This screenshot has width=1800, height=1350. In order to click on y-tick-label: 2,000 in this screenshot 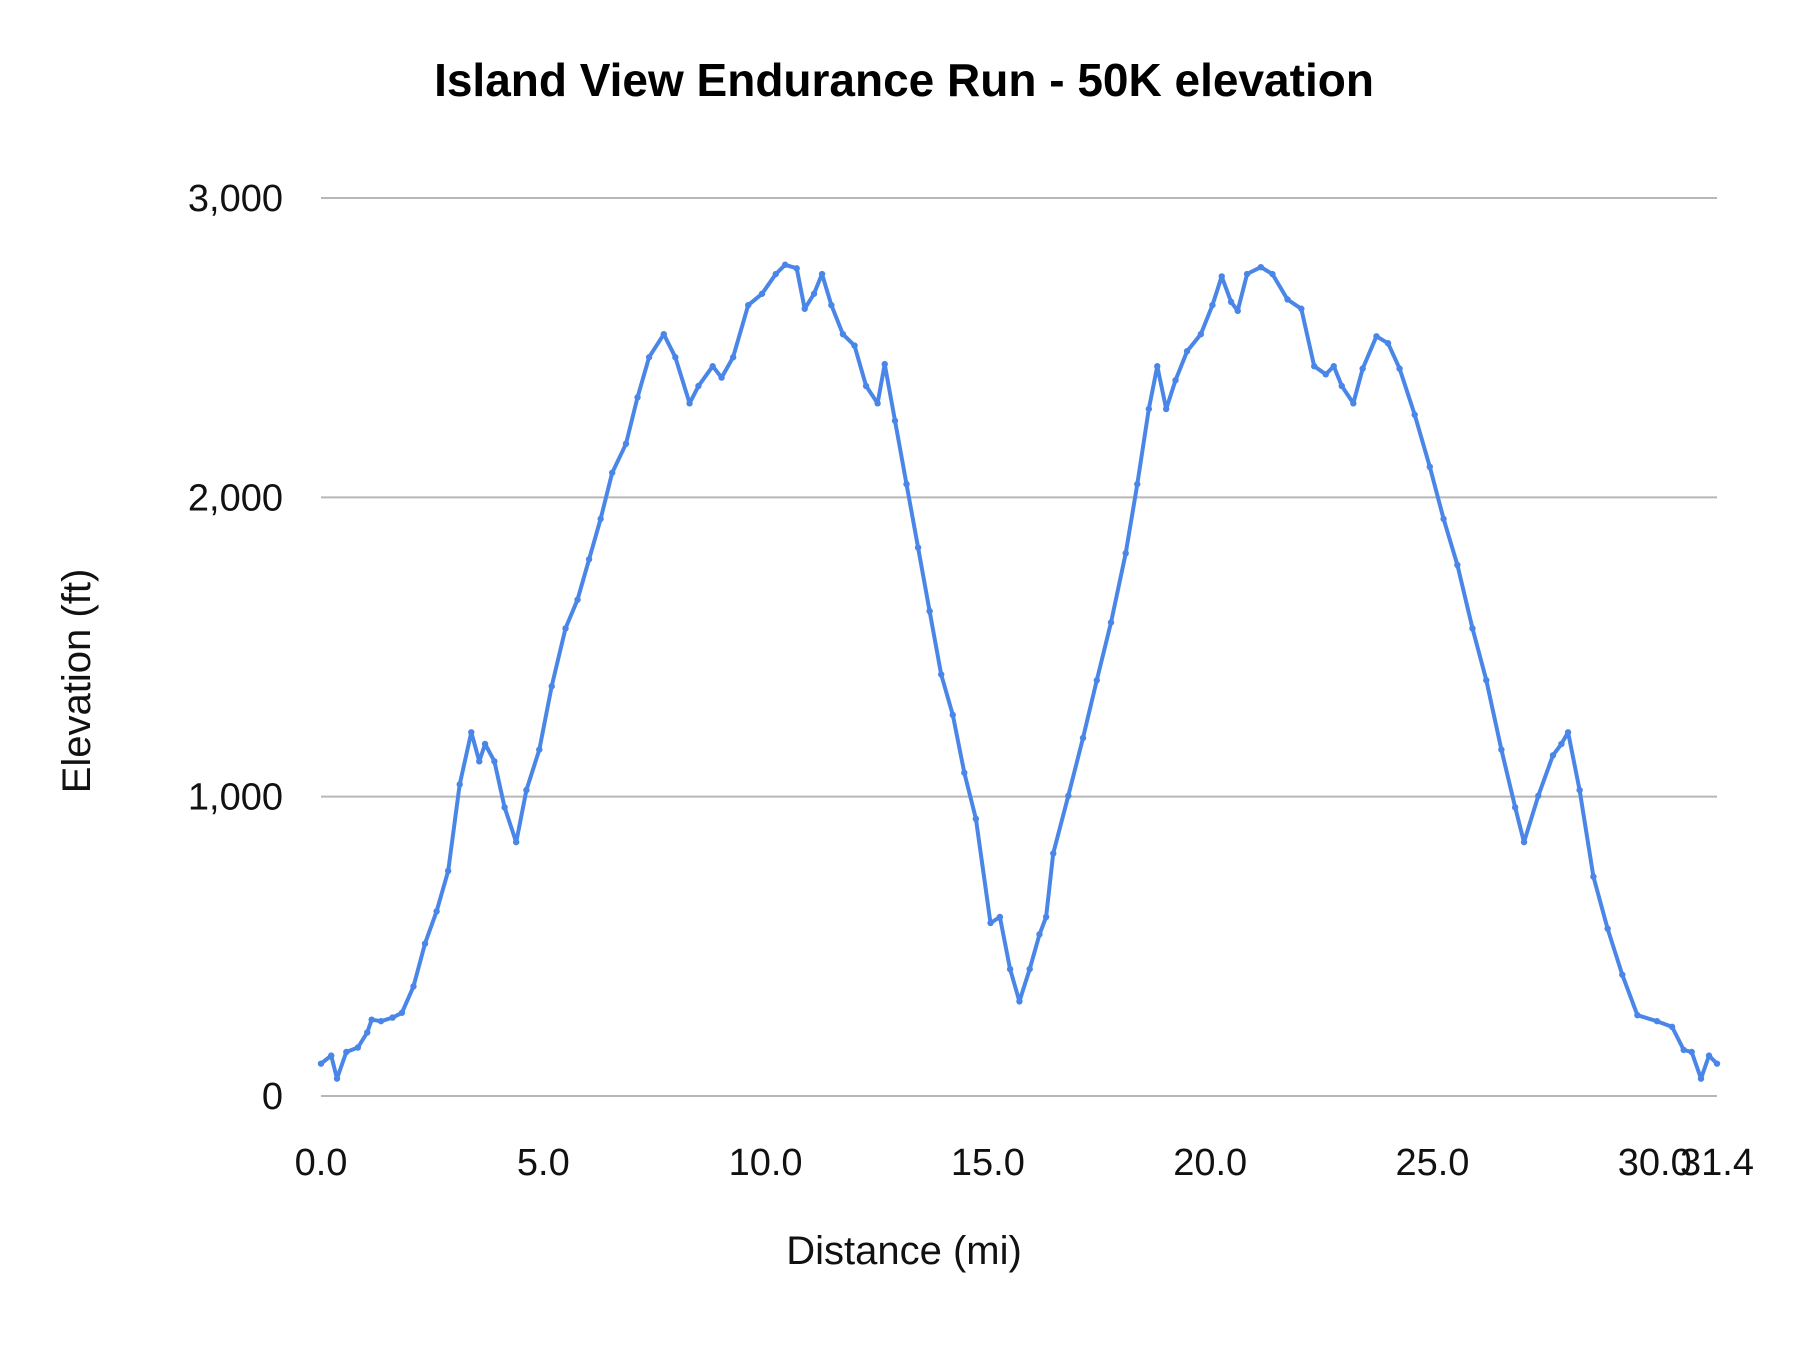, I will do `click(235, 498)`.